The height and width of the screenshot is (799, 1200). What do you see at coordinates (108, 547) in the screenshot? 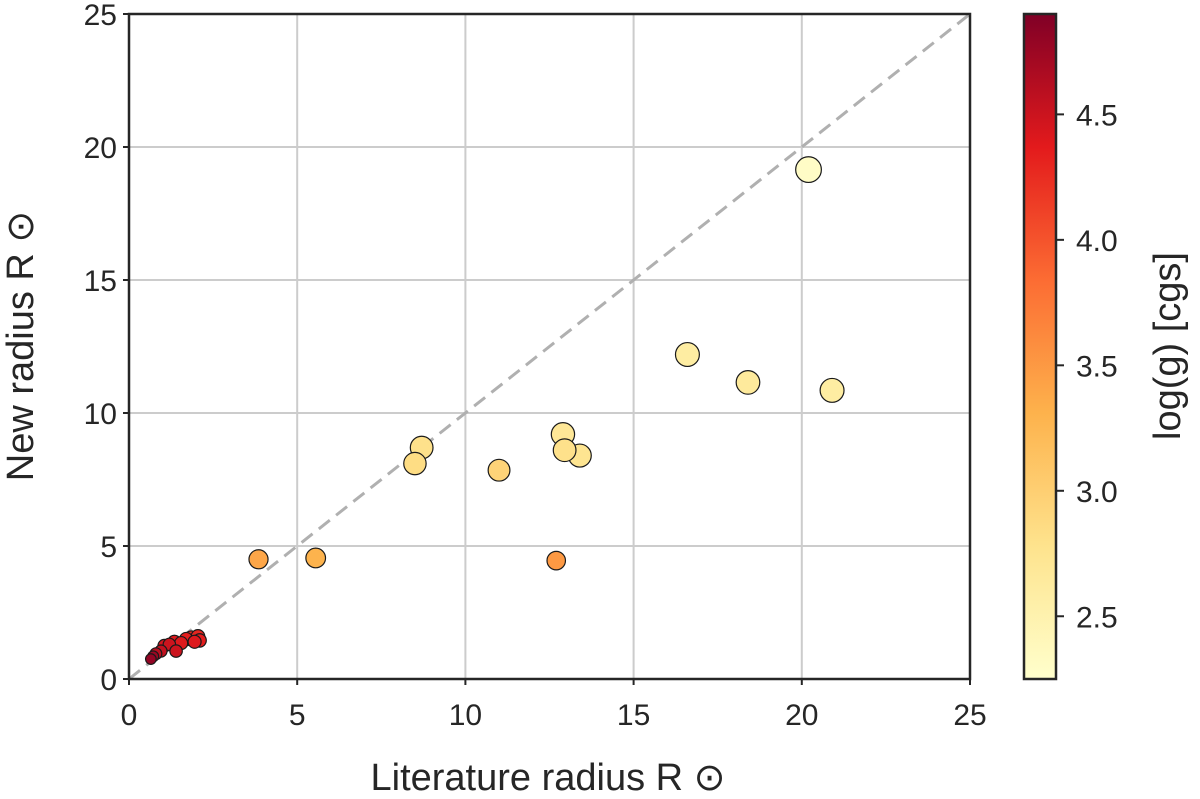
I see `y-tick-label: 5` at bounding box center [108, 547].